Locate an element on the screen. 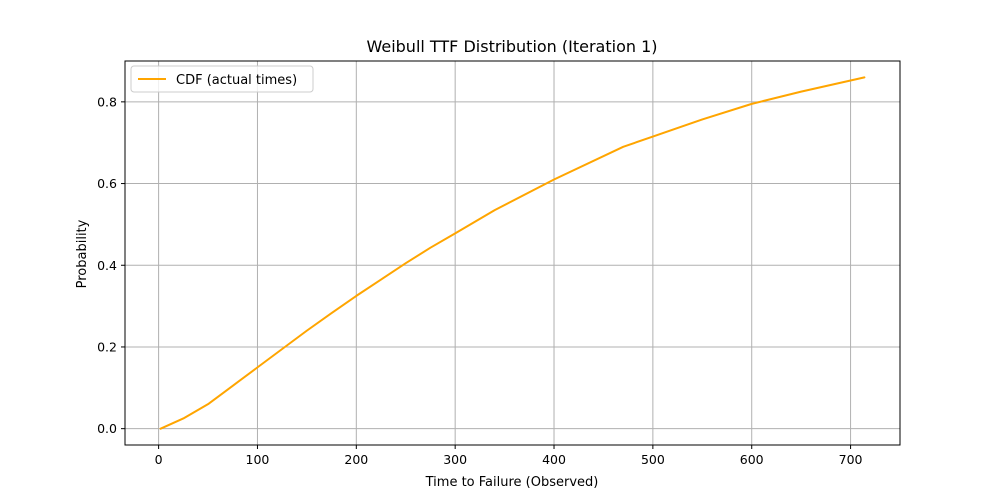 The height and width of the screenshot is (500, 1000). x-tick-label: 600 is located at coordinates (752, 459).